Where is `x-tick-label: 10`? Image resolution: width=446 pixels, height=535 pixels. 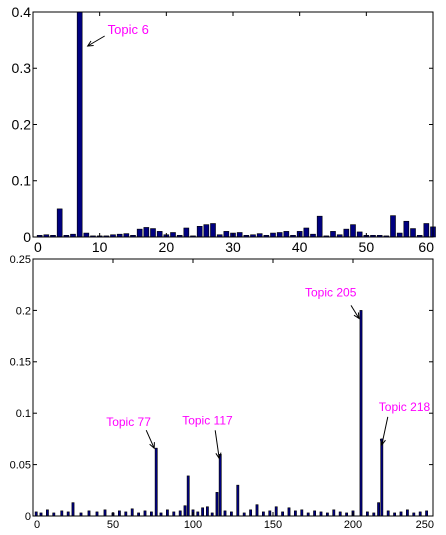
x-tick-label: 10 is located at coordinates (100, 247).